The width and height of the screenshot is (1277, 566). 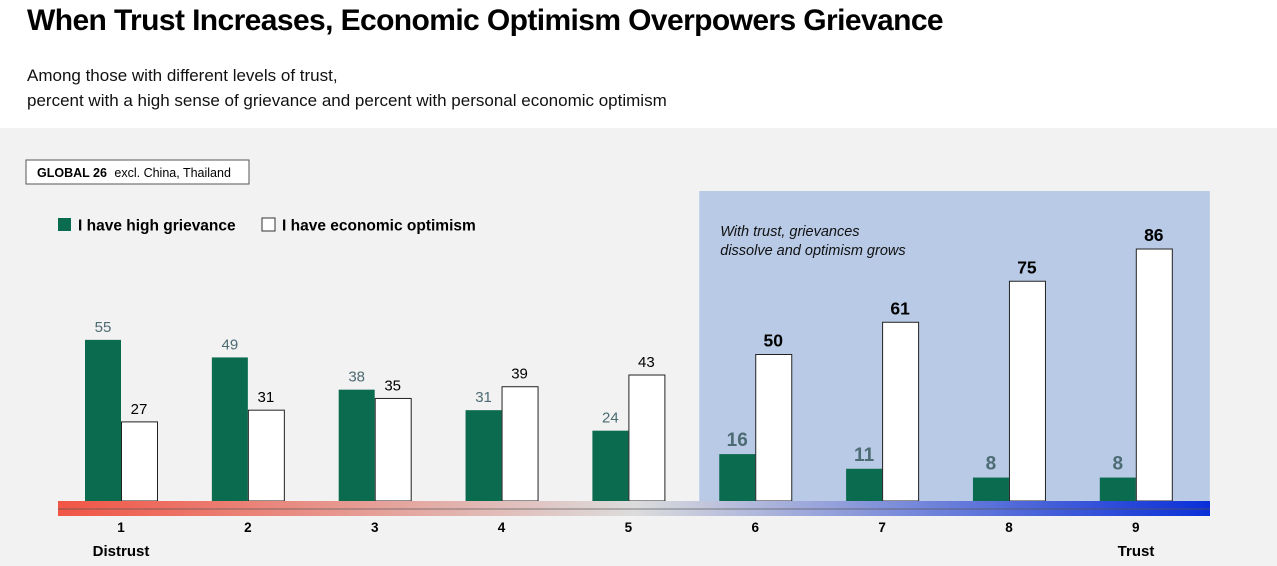 I want to click on value-label-grievance-7: 11, so click(x=864, y=455).